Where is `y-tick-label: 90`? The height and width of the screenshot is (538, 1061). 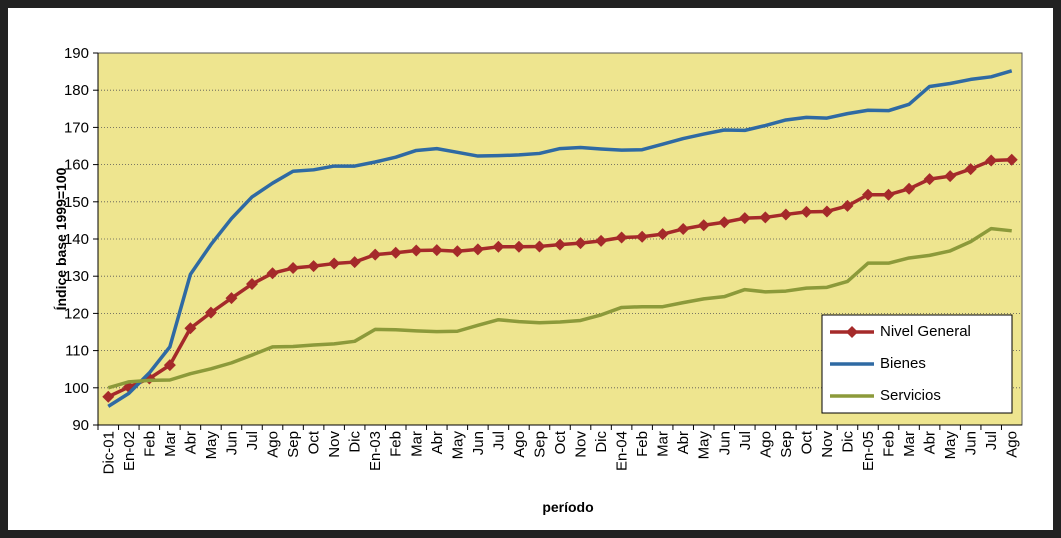 y-tick-label: 90 is located at coordinates (80, 425).